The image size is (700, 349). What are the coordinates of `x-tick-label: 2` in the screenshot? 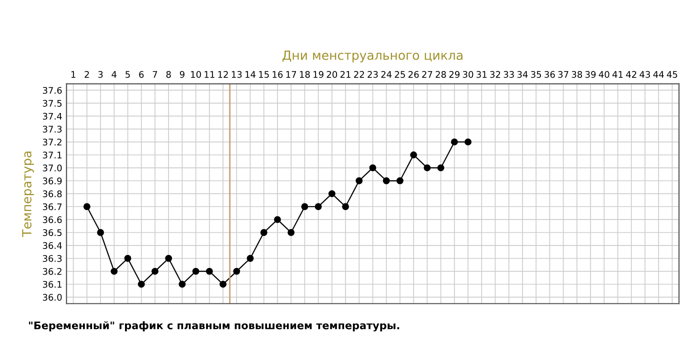 It's located at (86, 74).